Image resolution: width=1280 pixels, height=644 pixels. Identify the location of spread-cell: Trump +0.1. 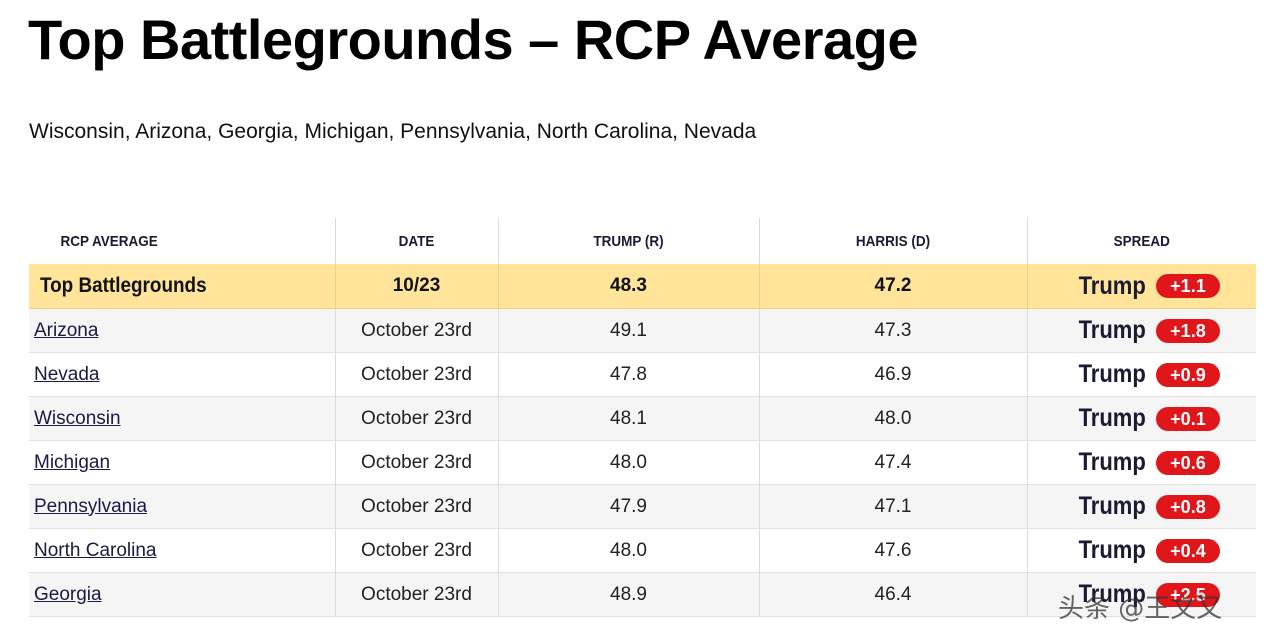
(1141, 418).